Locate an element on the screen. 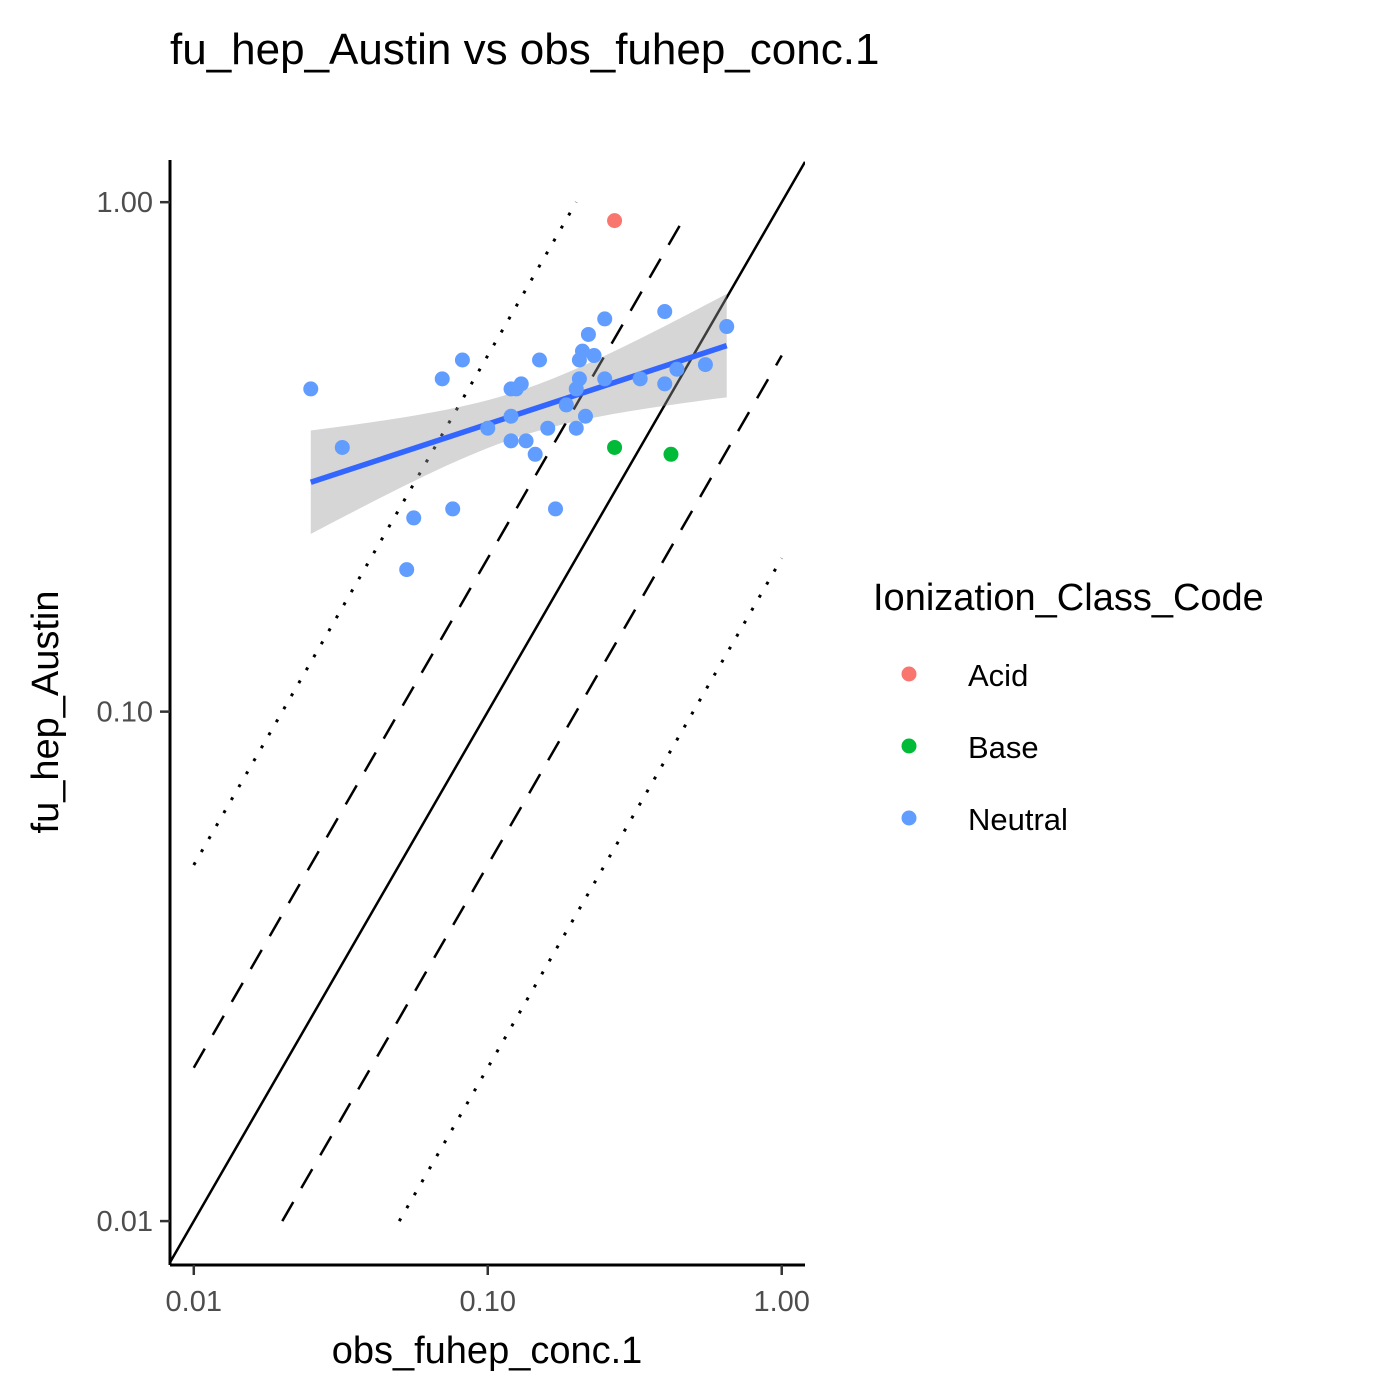 The height and width of the screenshot is (1395, 1395). regression-line is located at coordinates (518, 413).